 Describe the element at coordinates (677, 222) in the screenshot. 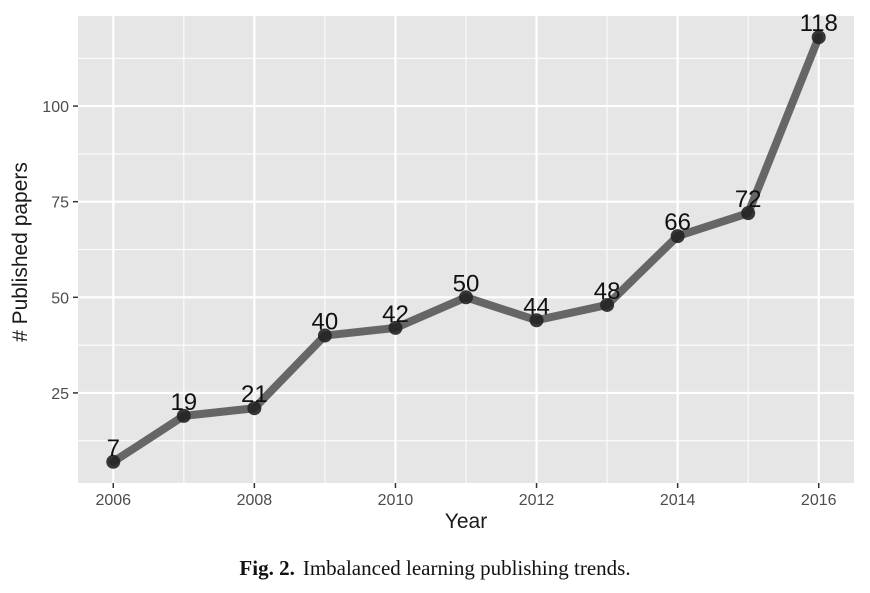

I see `data-label: 66` at that location.